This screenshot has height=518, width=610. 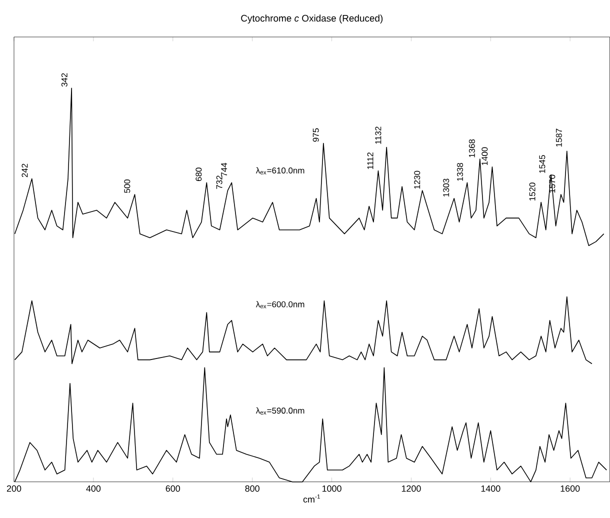 What do you see at coordinates (332, 488) in the screenshot?
I see `x-tick-label: 1000` at bounding box center [332, 488].